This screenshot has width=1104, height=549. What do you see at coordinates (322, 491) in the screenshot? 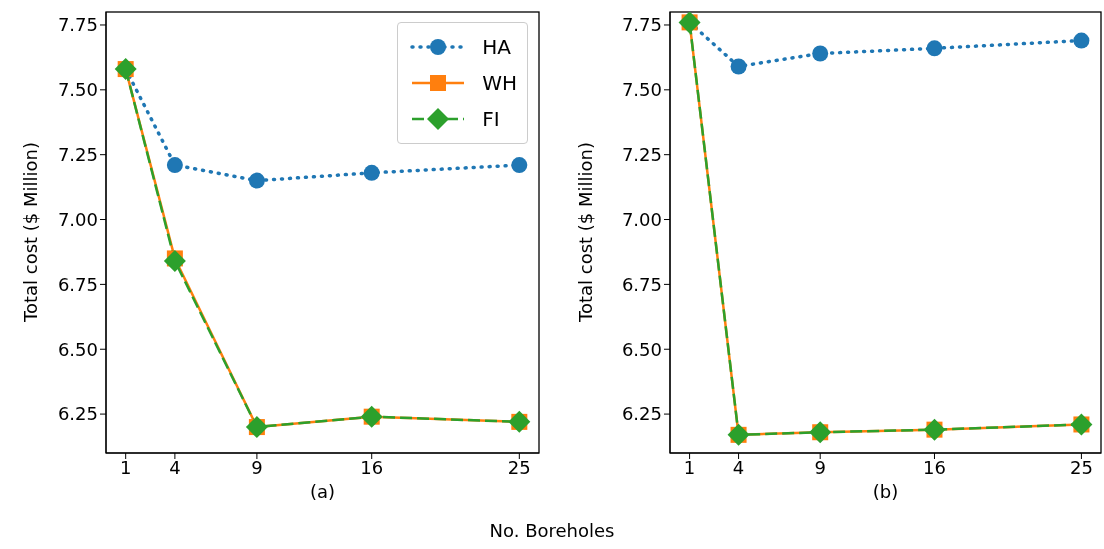
I see `x-axis-title: (a)` at bounding box center [322, 491].